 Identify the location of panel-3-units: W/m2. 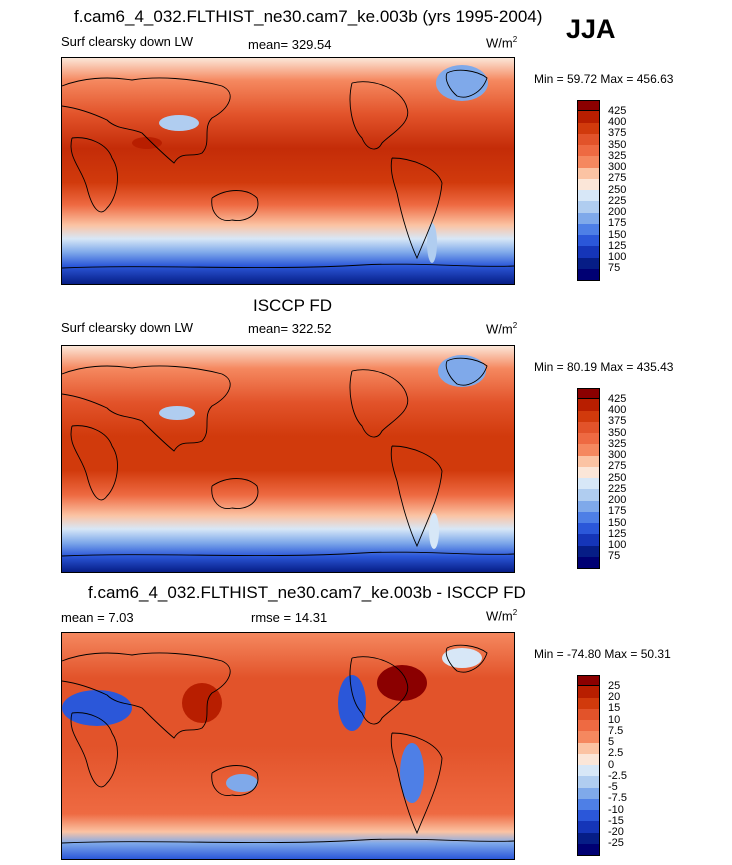
(502, 616).